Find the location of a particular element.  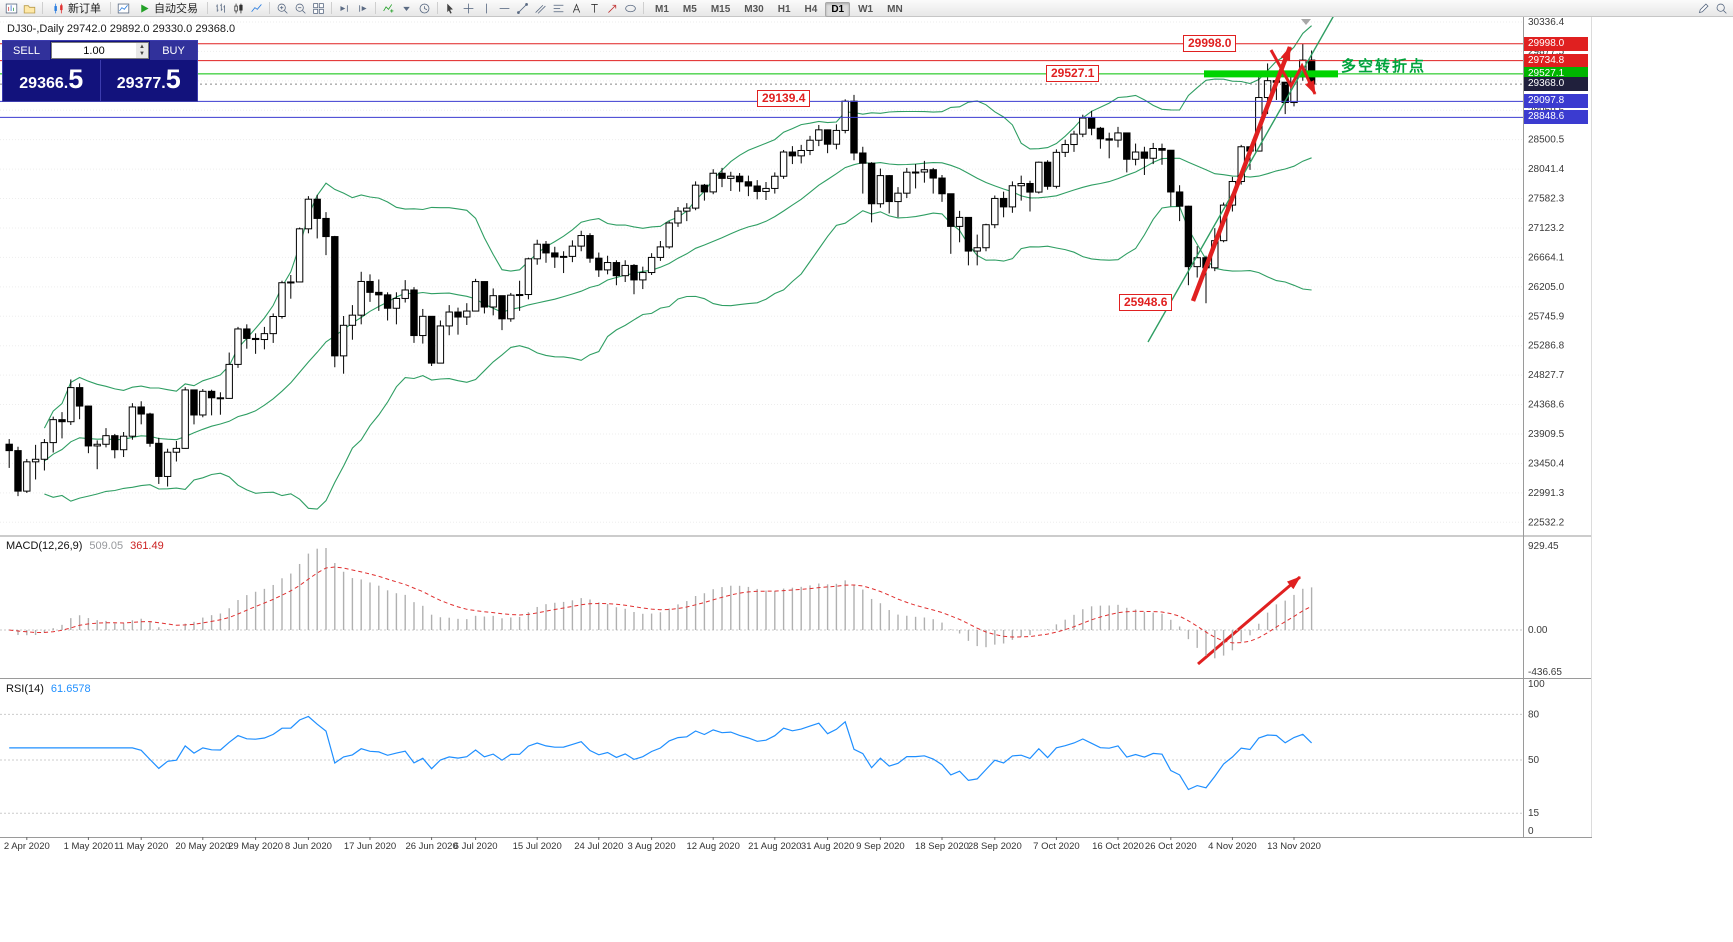

svg-text: 0 is located at coordinates (1531, 831).